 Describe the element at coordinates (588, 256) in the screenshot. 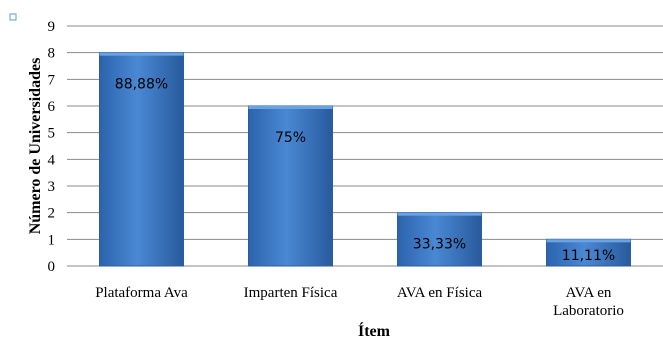

I see `data-label: 11,11%` at that location.